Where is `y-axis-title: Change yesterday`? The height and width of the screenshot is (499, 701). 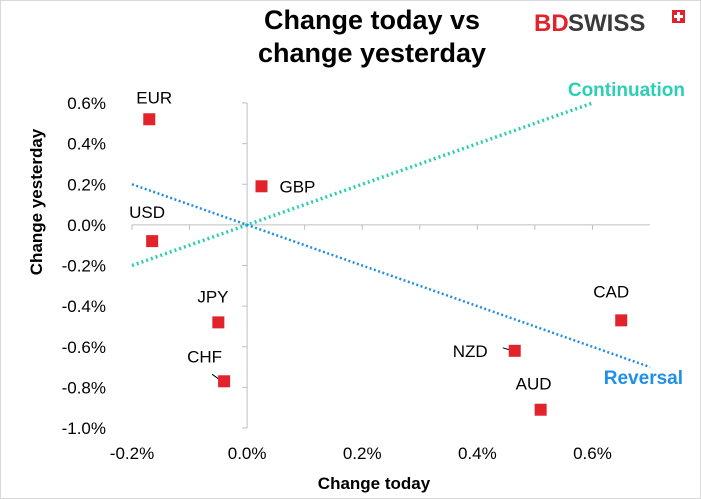
y-axis-title: Change yesterday is located at coordinates (36, 201).